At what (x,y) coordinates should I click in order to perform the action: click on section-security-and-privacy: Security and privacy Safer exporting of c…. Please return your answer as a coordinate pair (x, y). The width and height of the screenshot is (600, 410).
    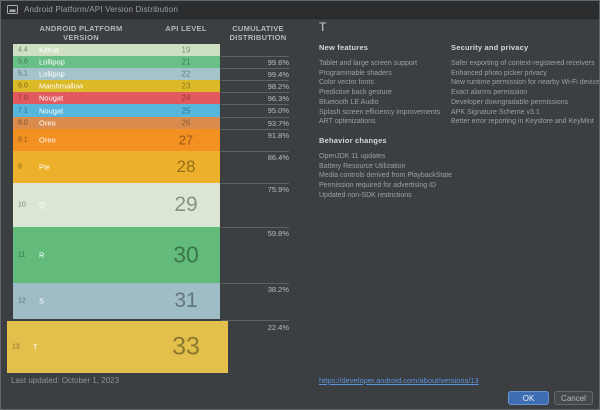
    Looking at the image, I should click on (525, 85).